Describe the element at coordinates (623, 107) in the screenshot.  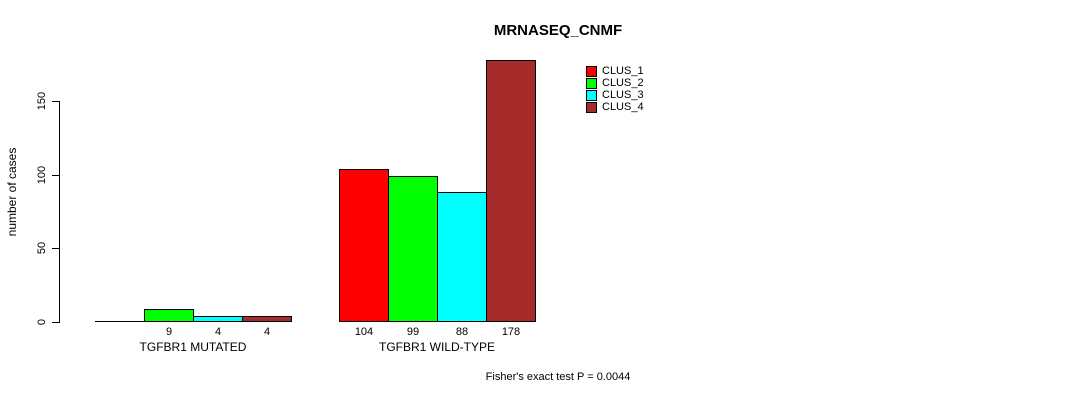
I see `legend-label: CLUS_4` at that location.